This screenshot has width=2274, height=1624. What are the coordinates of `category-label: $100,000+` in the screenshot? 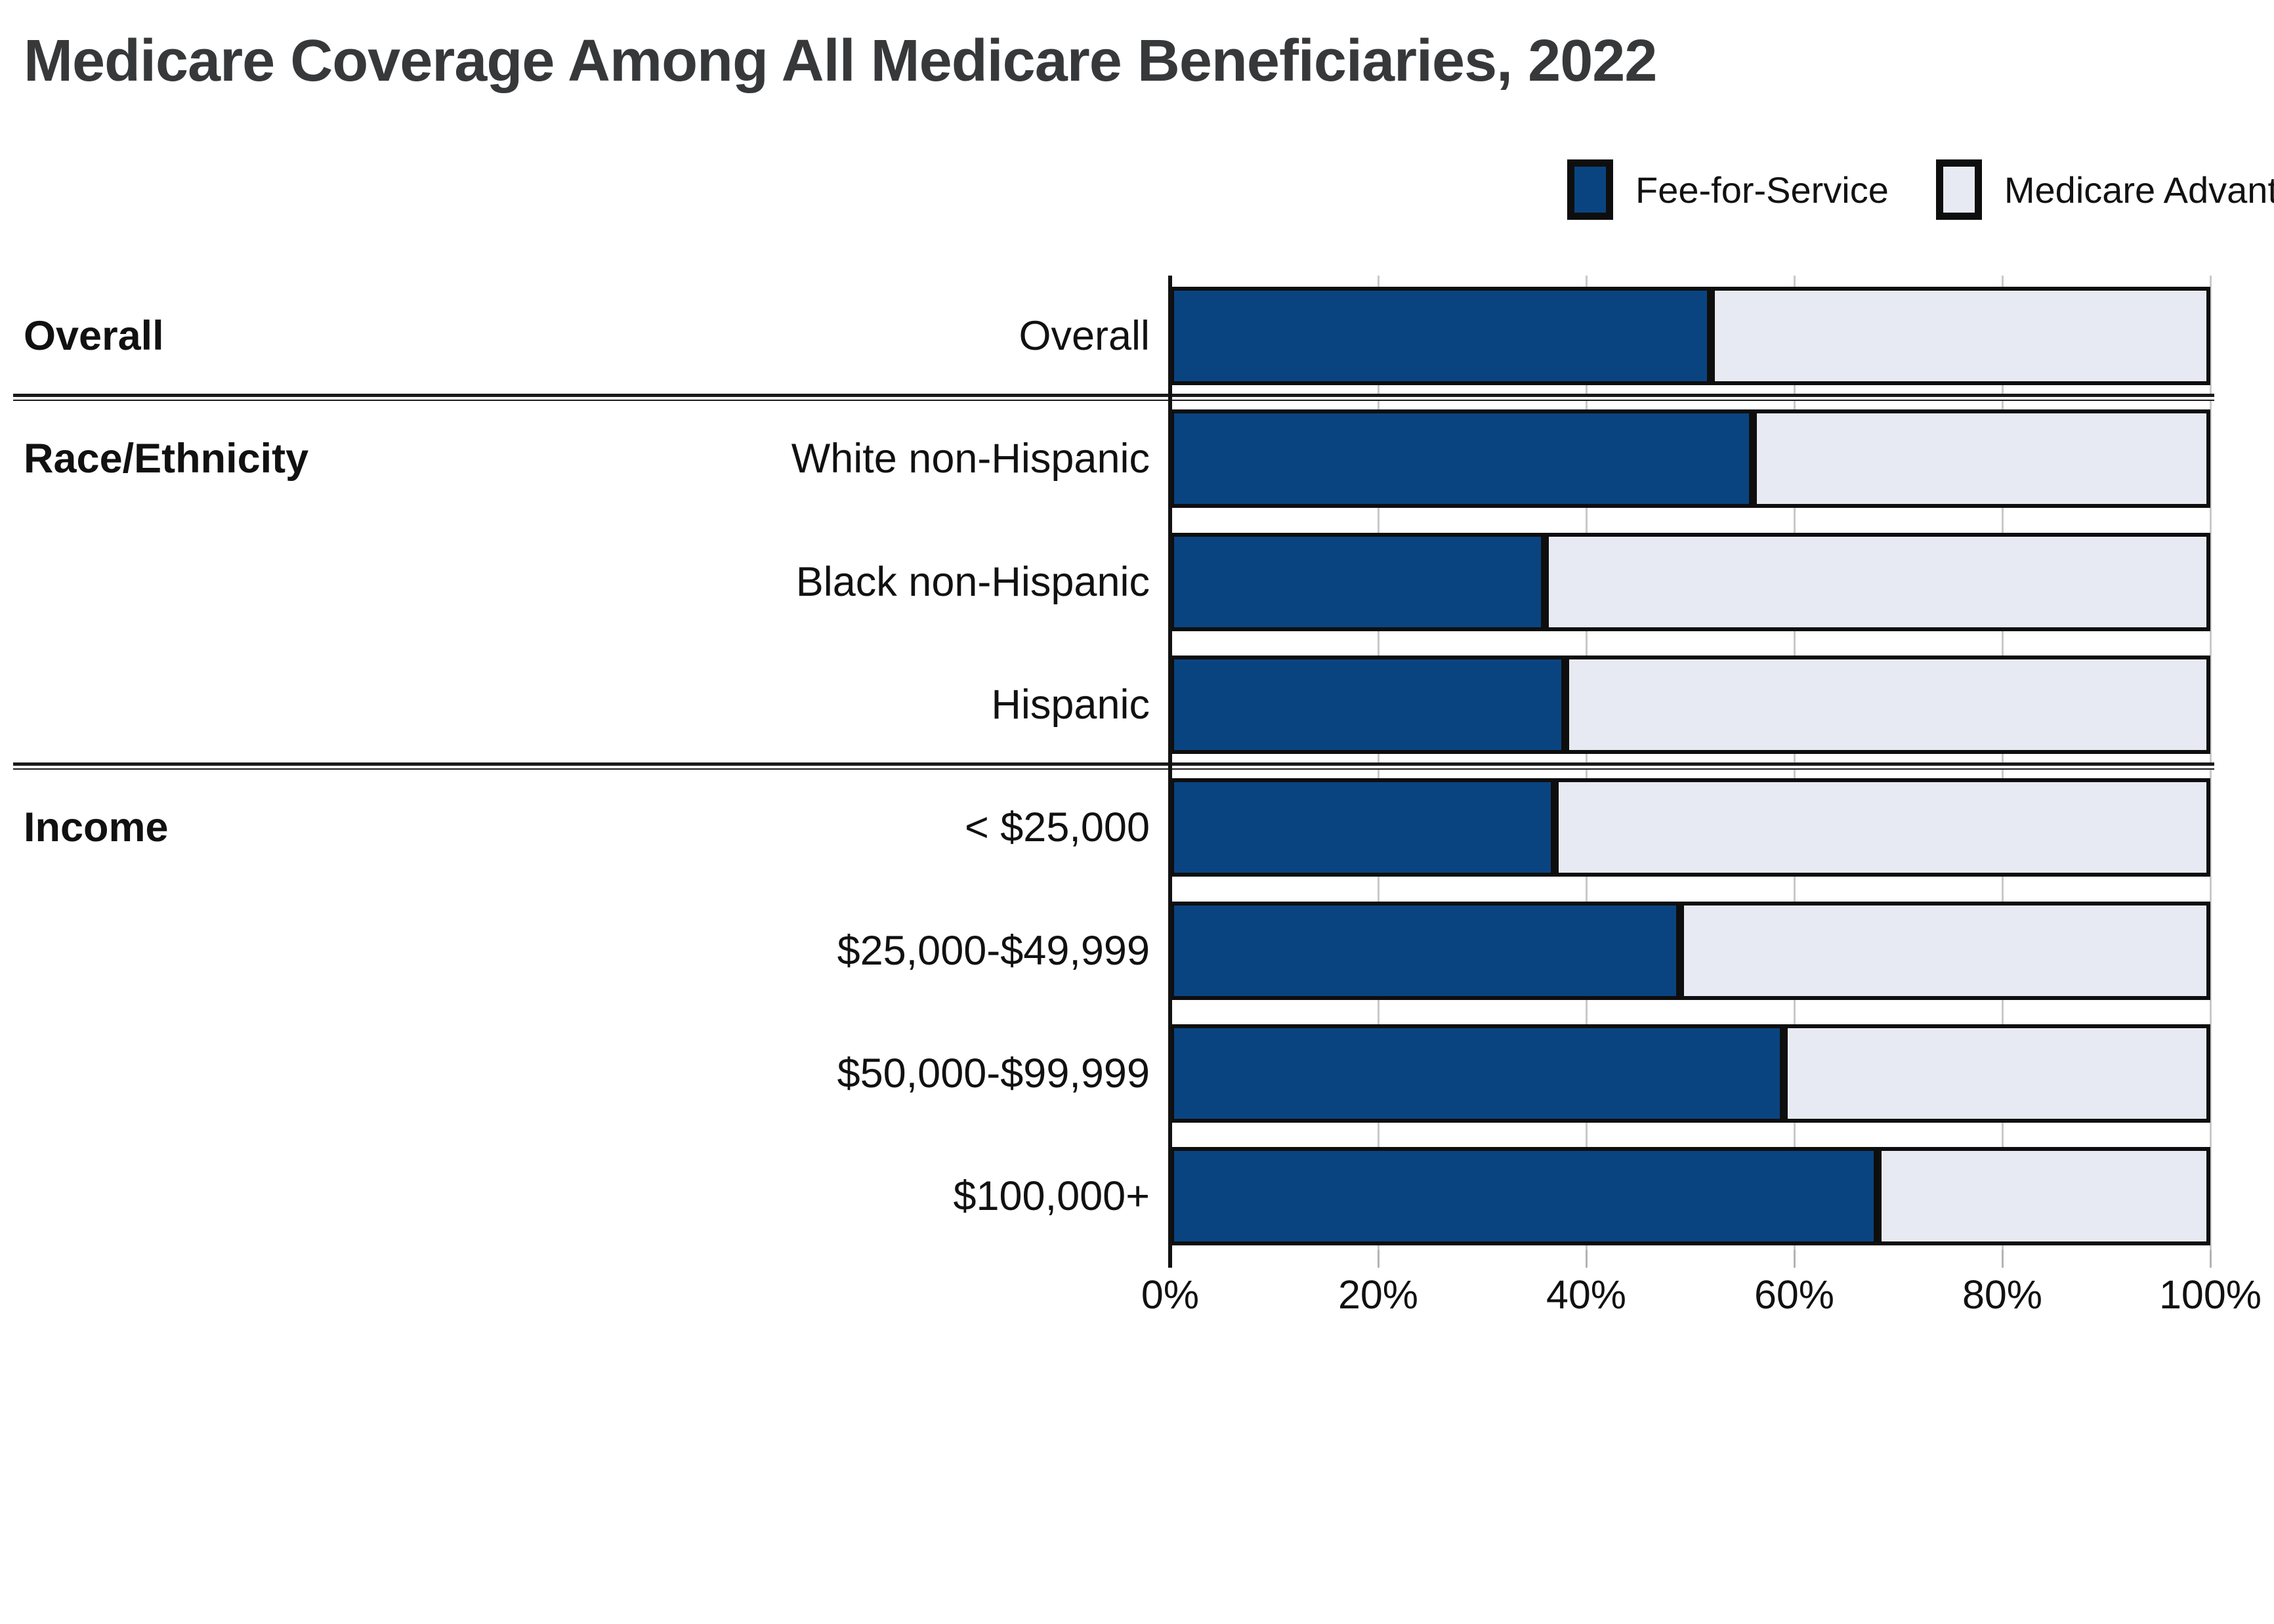 It's located at (1051, 1196).